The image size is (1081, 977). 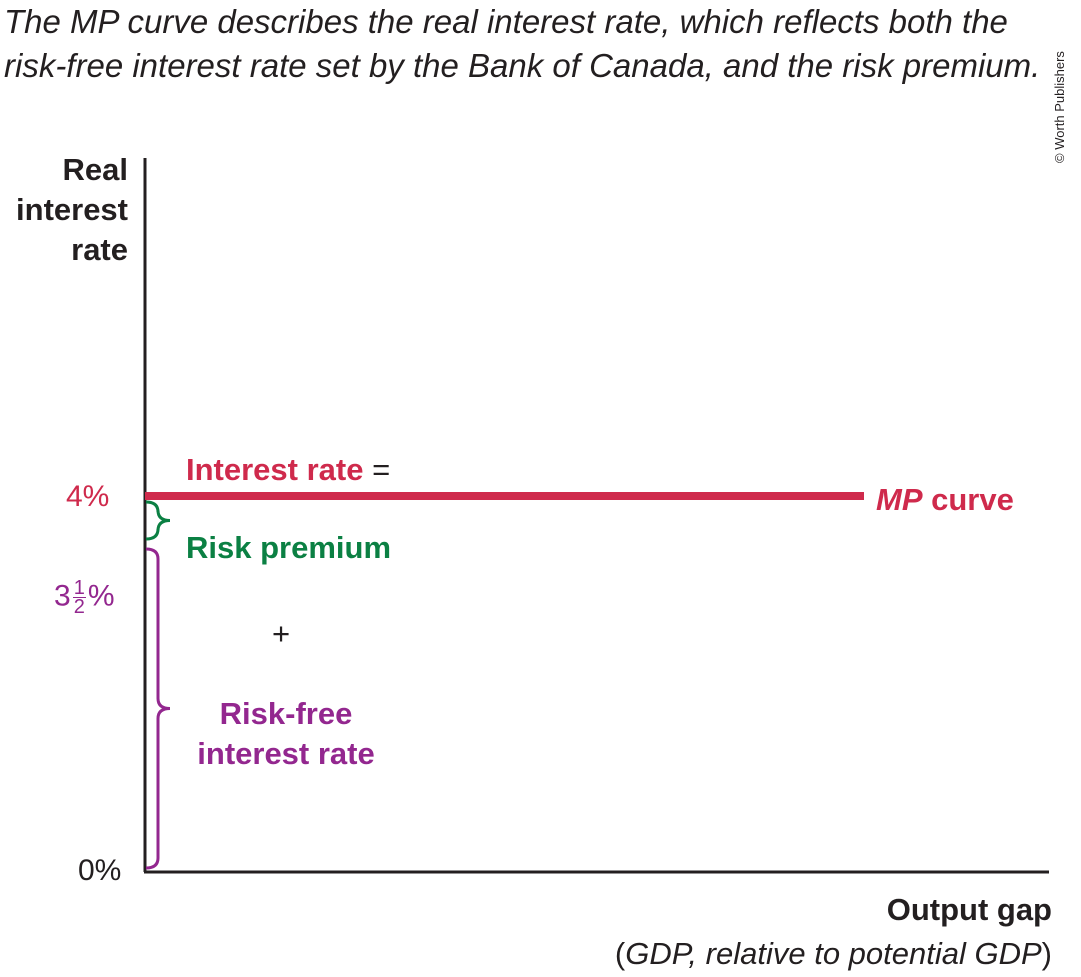 I want to click on equals-sign: =, so click(x=381, y=469).